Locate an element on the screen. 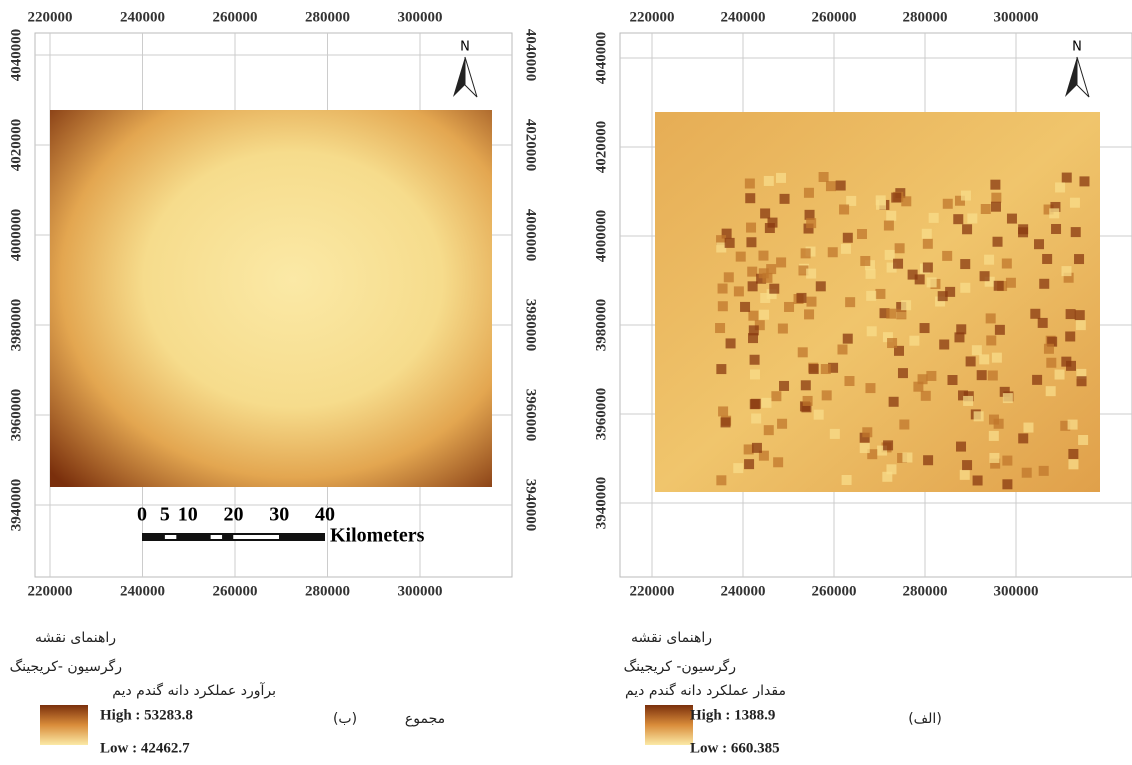 This screenshot has width=1132, height=765. legend-low: Low : 660.385 is located at coordinates (735, 748).